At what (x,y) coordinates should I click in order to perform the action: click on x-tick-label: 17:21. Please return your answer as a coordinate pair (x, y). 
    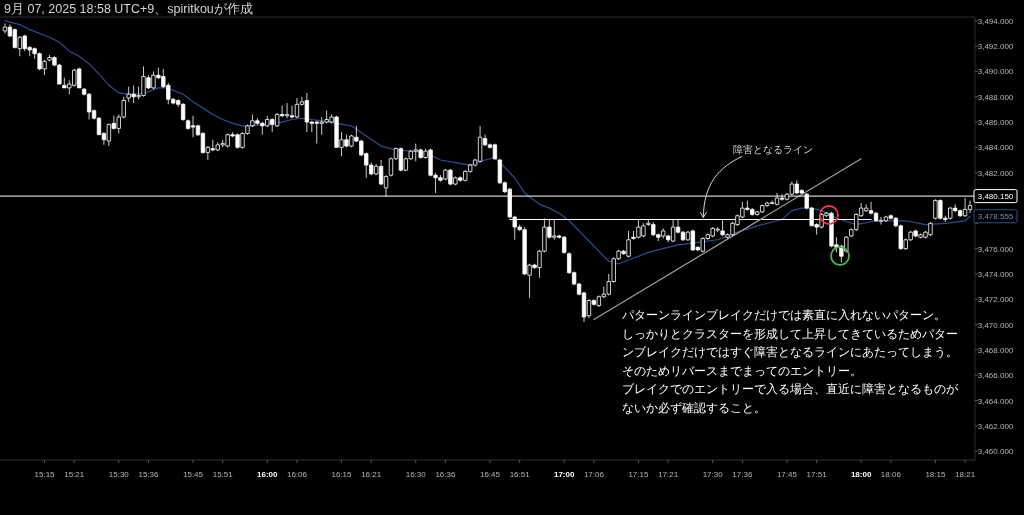
    Looking at the image, I should click on (668, 474).